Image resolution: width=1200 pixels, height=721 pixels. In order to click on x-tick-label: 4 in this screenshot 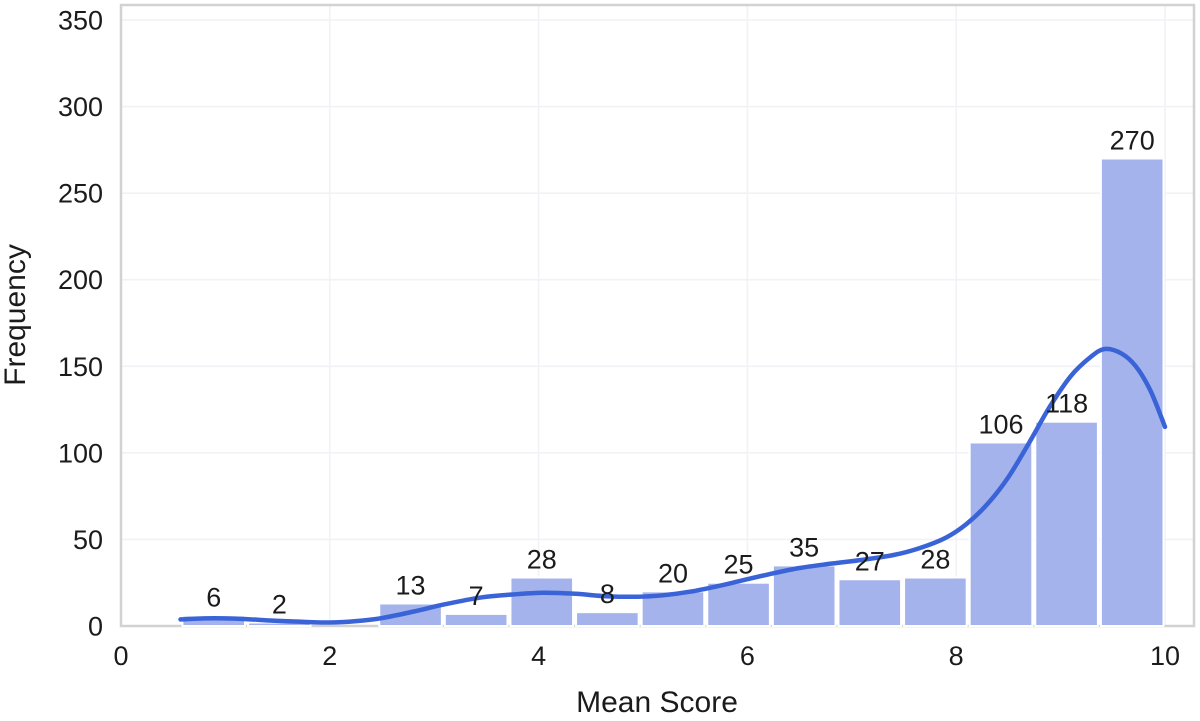, I will do `click(538, 656)`.